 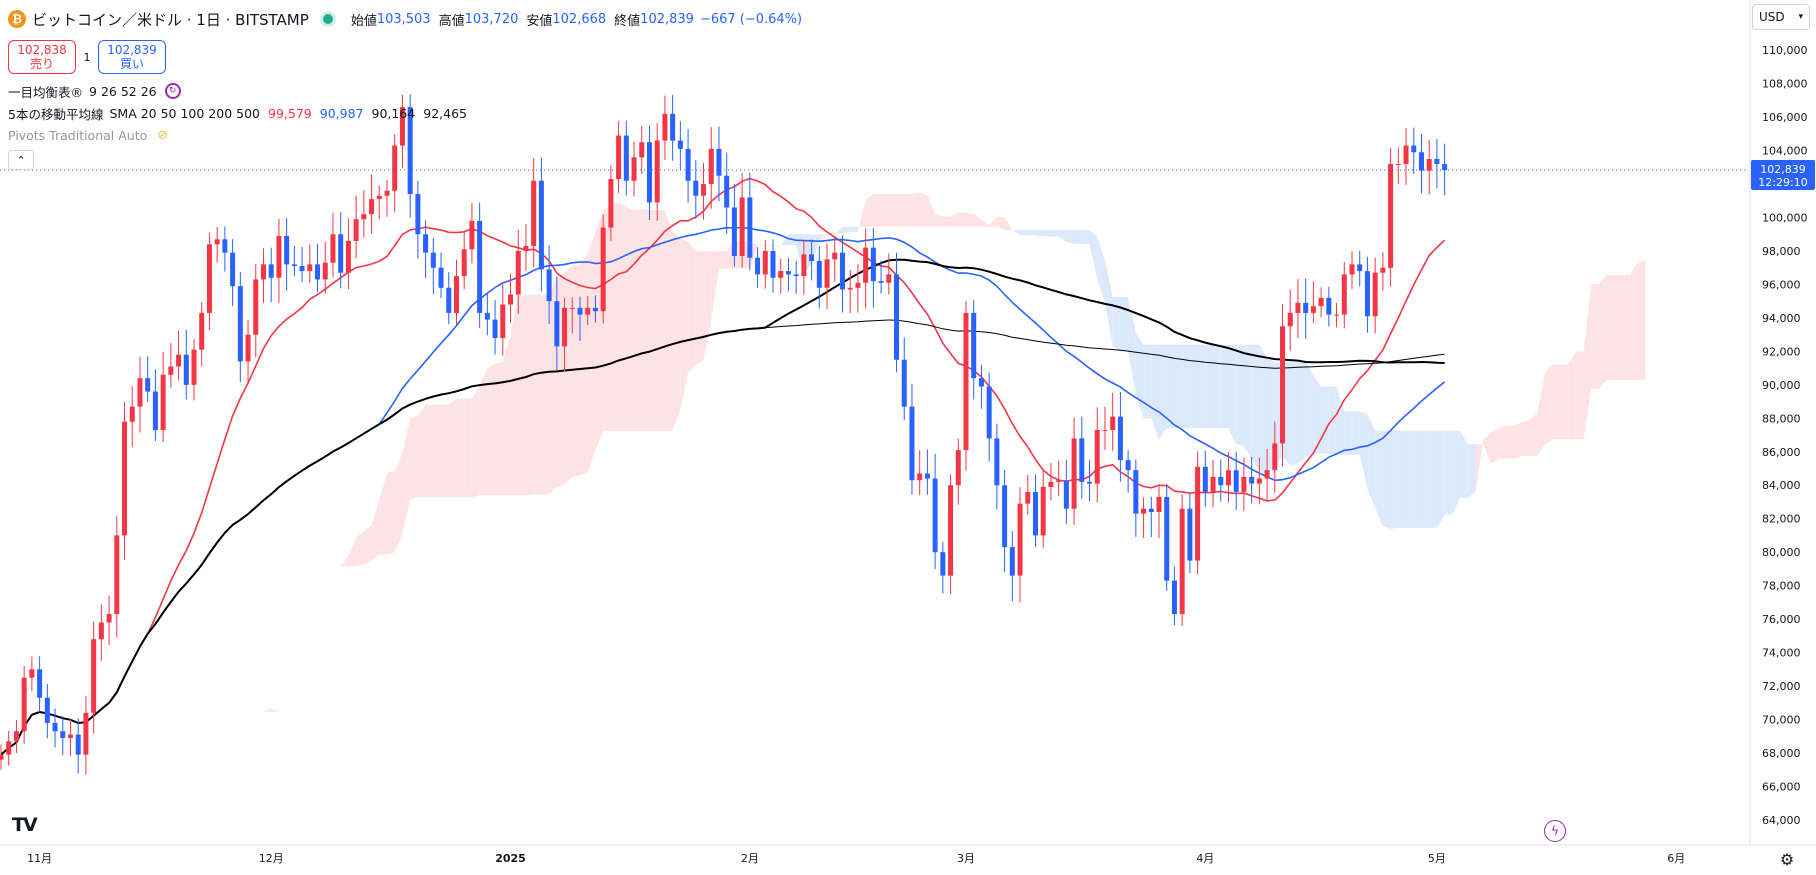 I want to click on buy-button: 102,839 買い, so click(x=132, y=57).